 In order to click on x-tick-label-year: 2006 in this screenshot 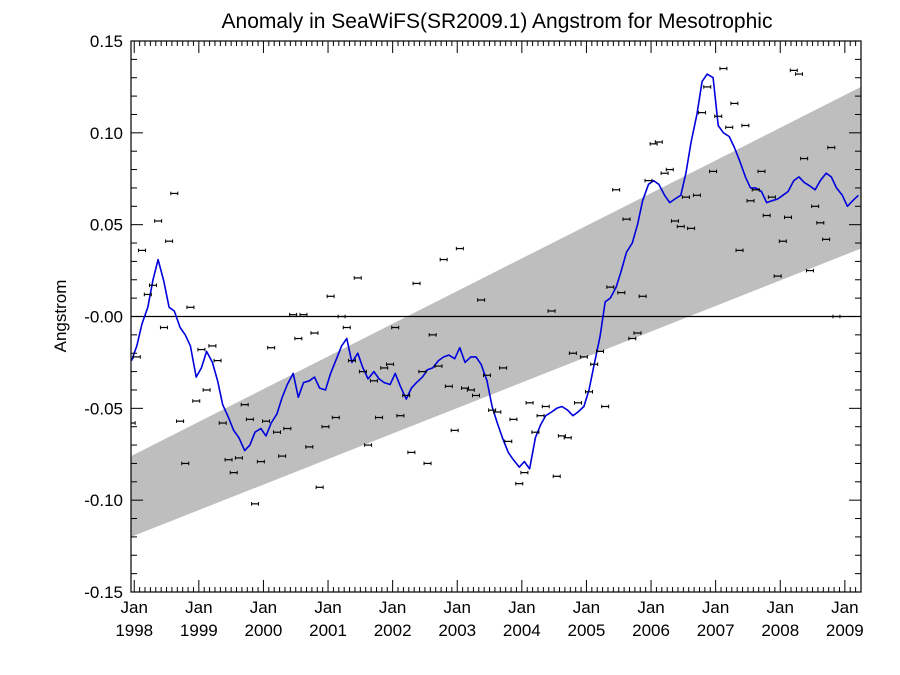, I will do `click(651, 630)`.